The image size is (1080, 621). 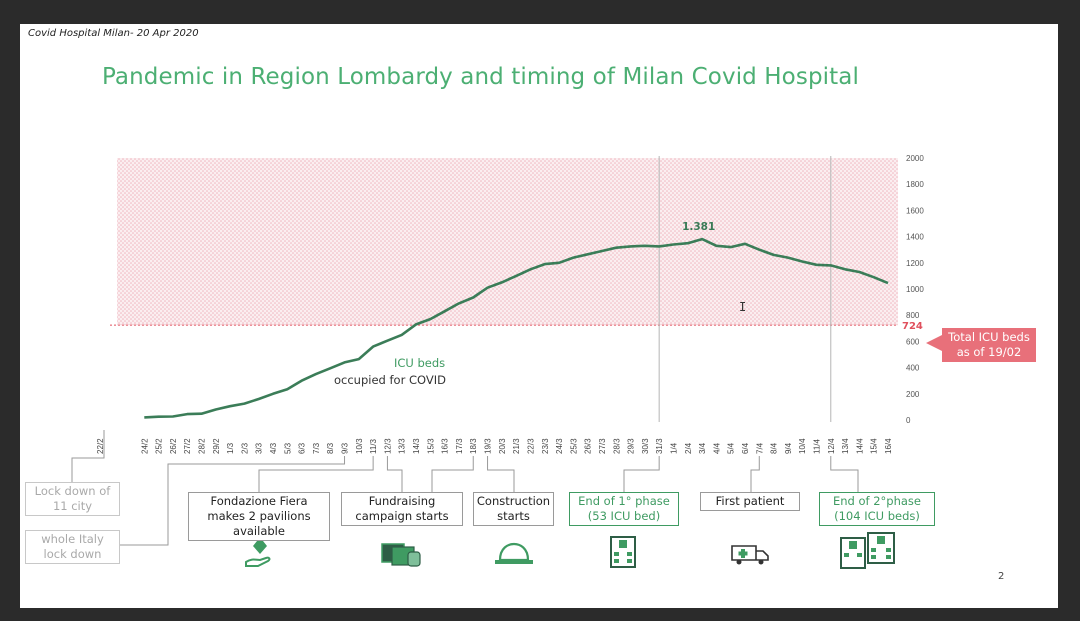 I want to click on hospital-icon, so click(x=623, y=552).